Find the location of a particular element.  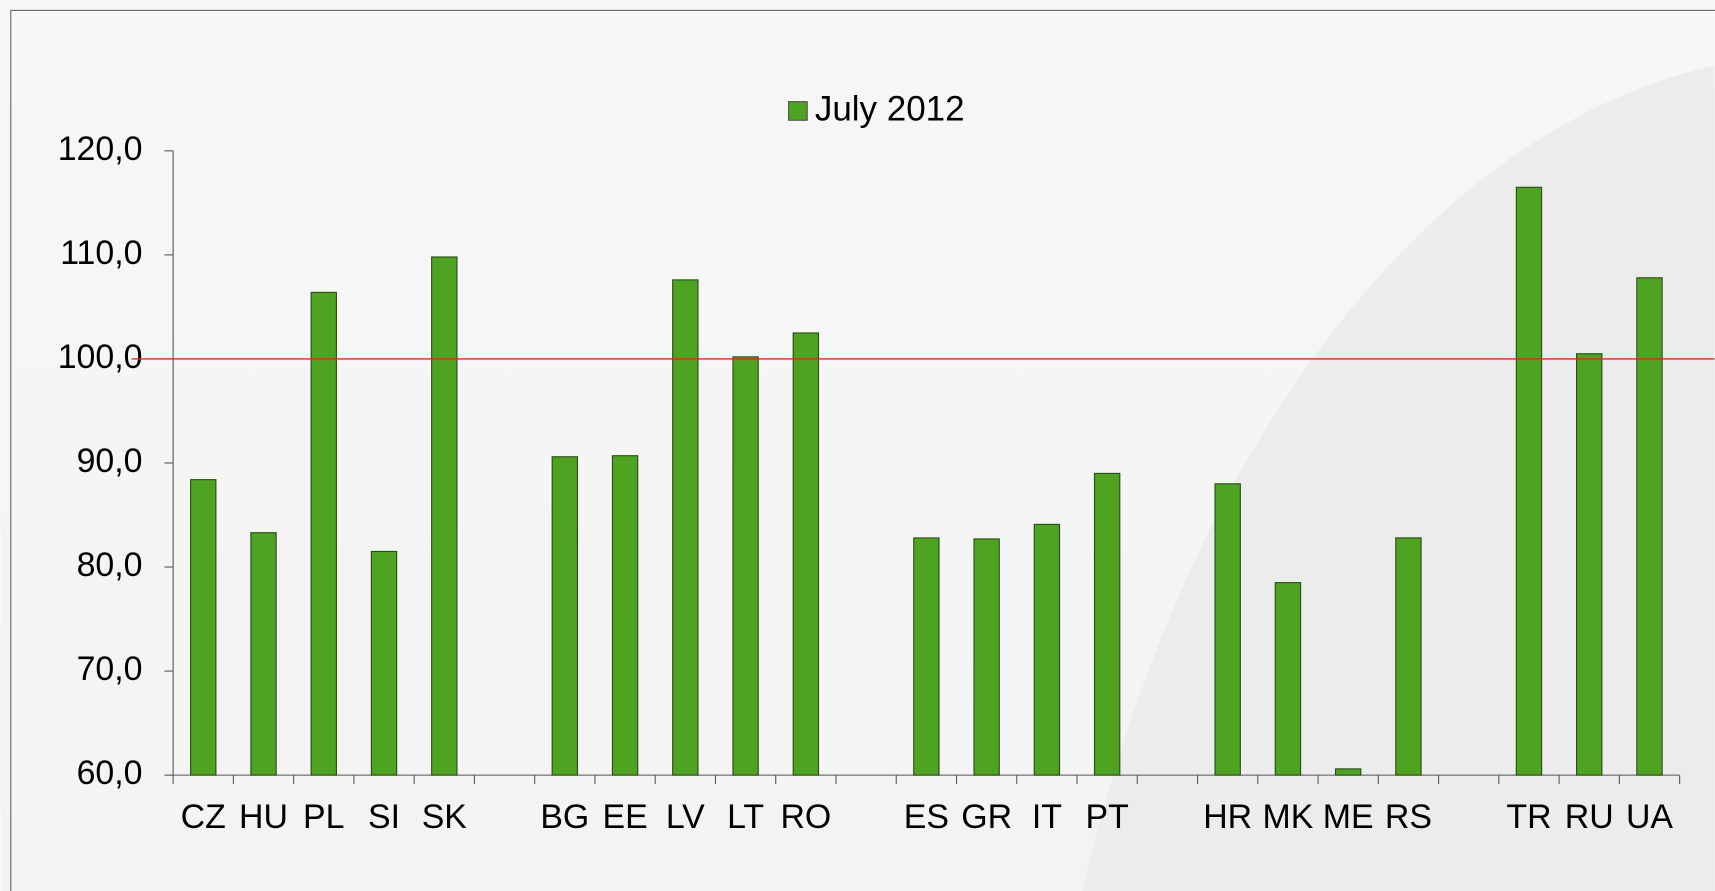

x-tick-label: RS is located at coordinates (1408, 817).